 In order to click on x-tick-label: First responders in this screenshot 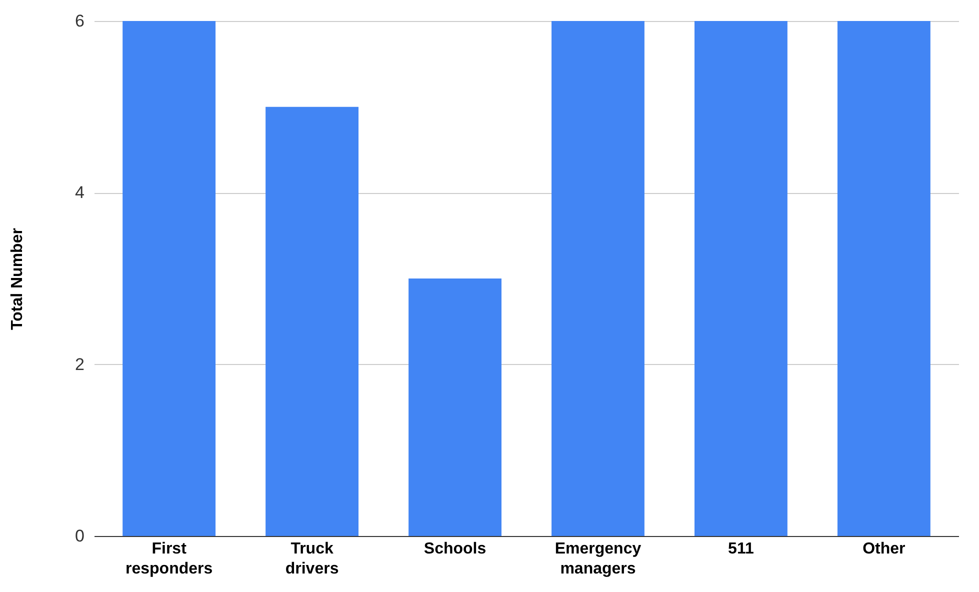, I will do `click(169, 559)`.